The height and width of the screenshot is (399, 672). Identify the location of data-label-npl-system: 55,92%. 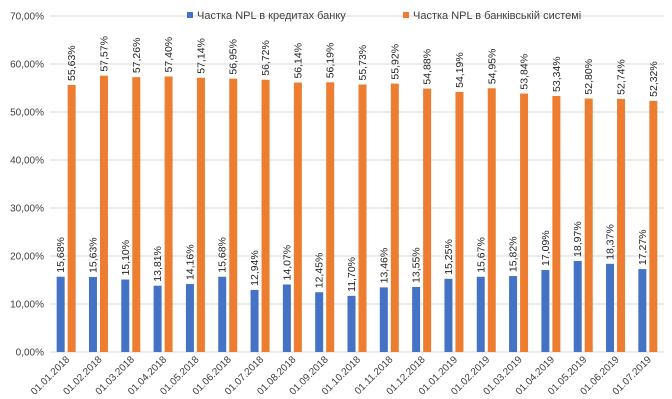
(395, 62).